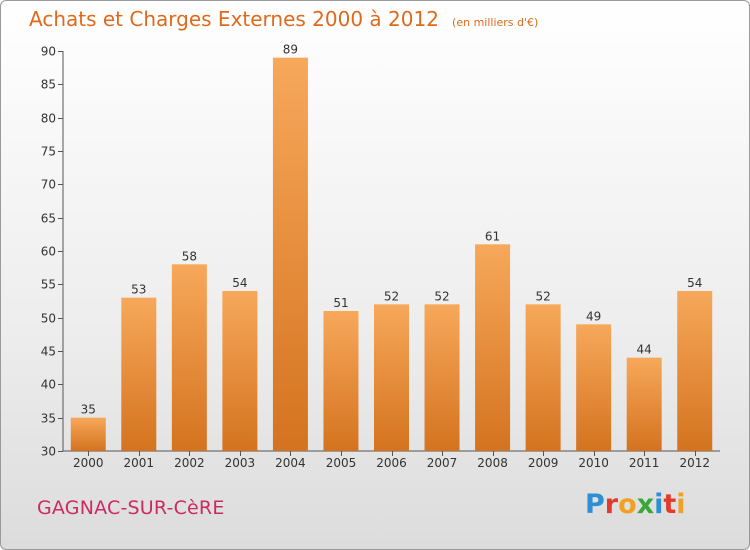 Image resolution: width=750 pixels, height=550 pixels. What do you see at coordinates (139, 374) in the screenshot?
I see `bar-2001` at bounding box center [139, 374].